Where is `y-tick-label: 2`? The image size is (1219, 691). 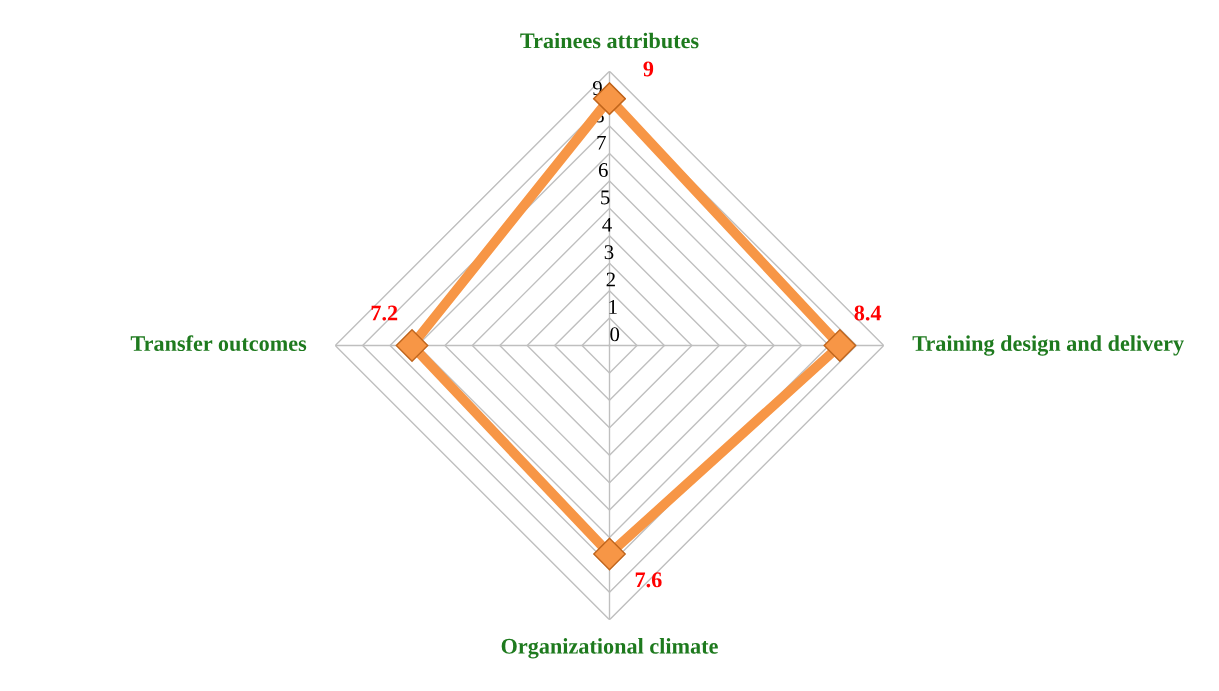 y-tick-label: 2 is located at coordinates (610, 279).